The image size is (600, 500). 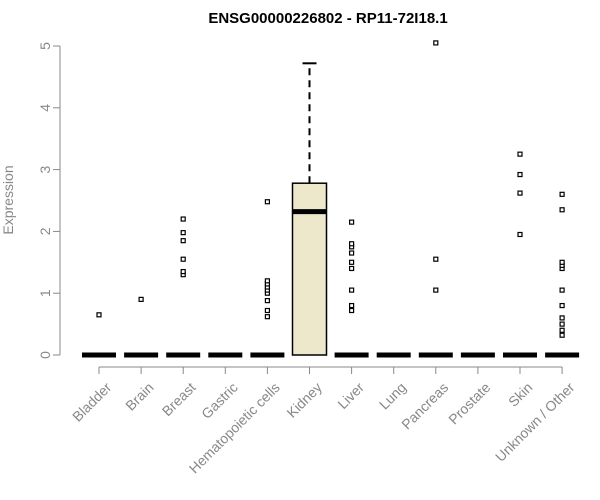 I want to click on x-tick-label: Unknown / Other, so click(x=535, y=422).